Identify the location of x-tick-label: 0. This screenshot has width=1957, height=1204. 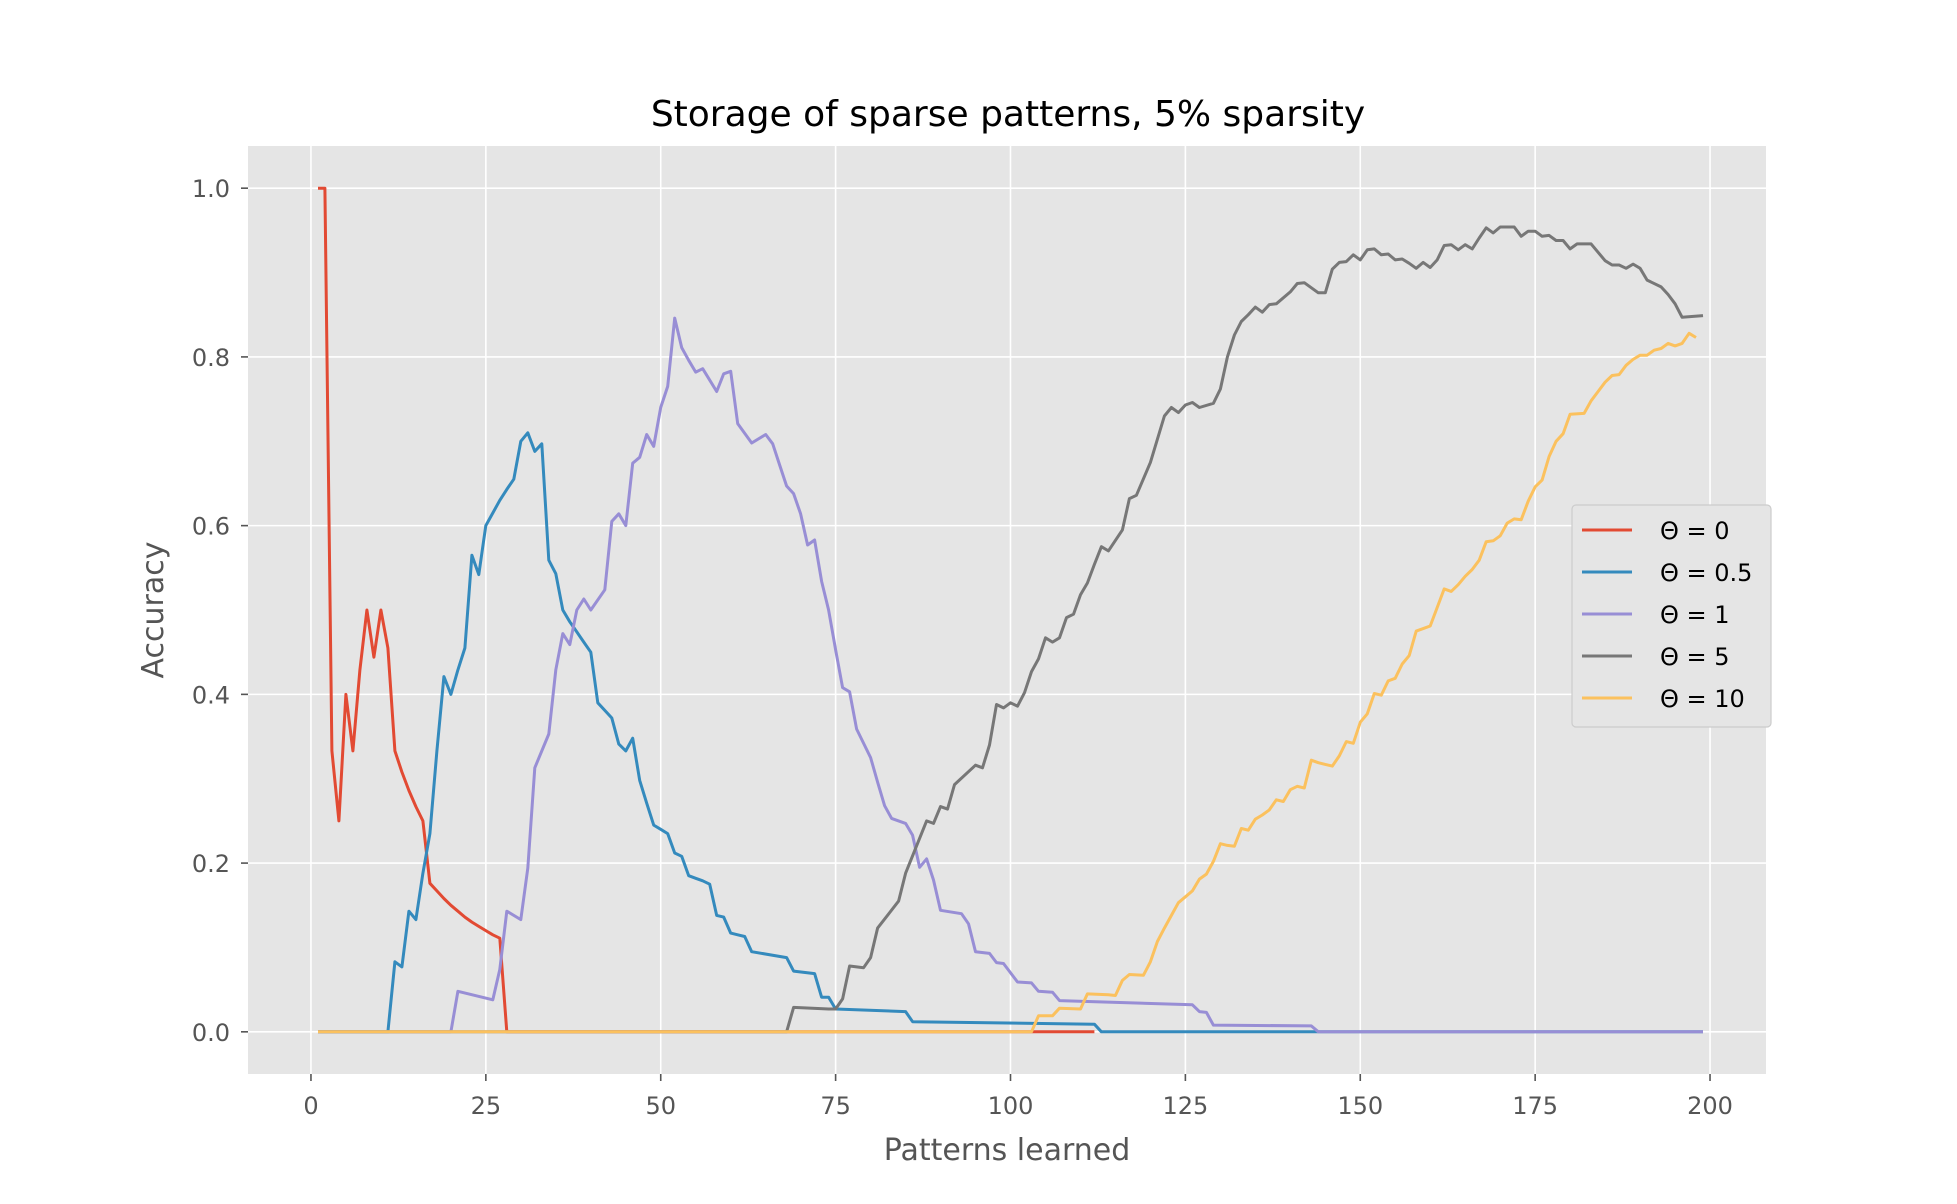
(310, 1106).